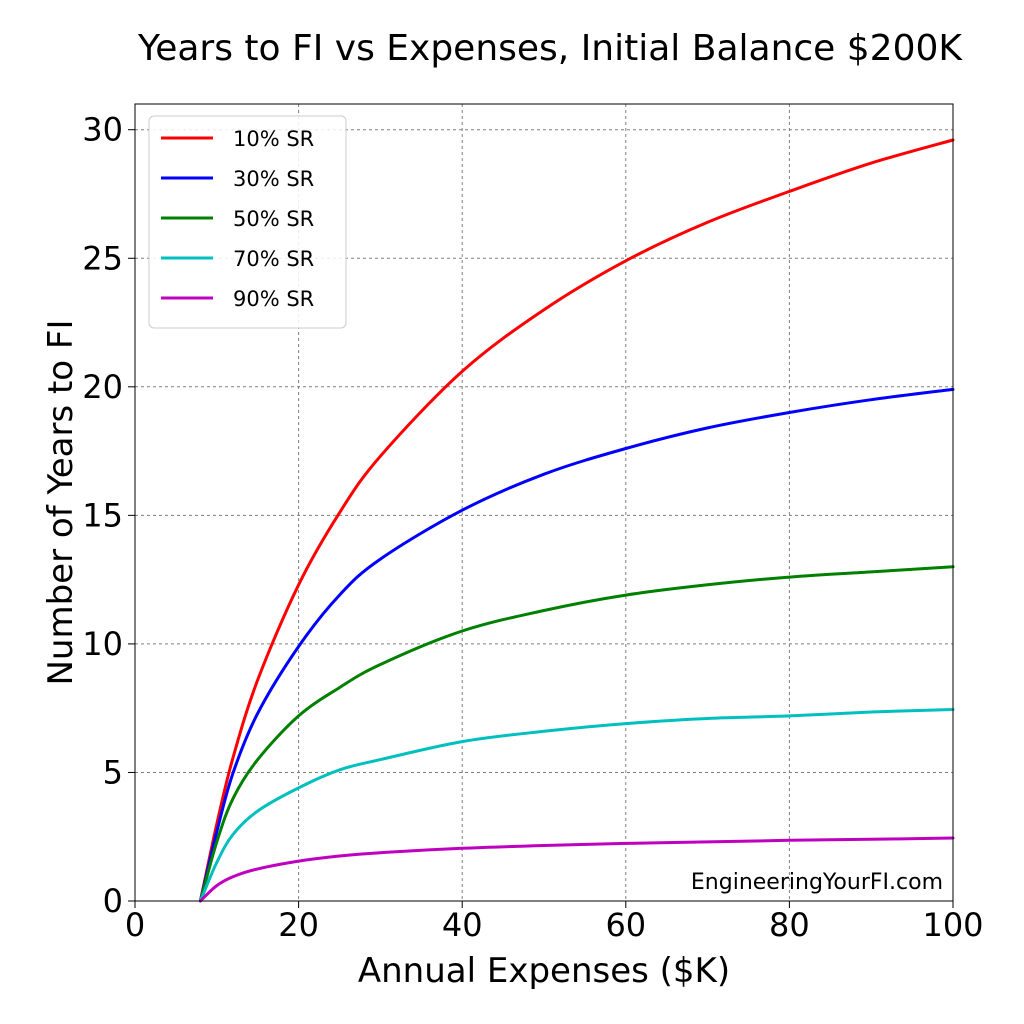 The image size is (1024, 1024). Describe the element at coordinates (102, 130) in the screenshot. I see `y-tick-label: 30` at that location.